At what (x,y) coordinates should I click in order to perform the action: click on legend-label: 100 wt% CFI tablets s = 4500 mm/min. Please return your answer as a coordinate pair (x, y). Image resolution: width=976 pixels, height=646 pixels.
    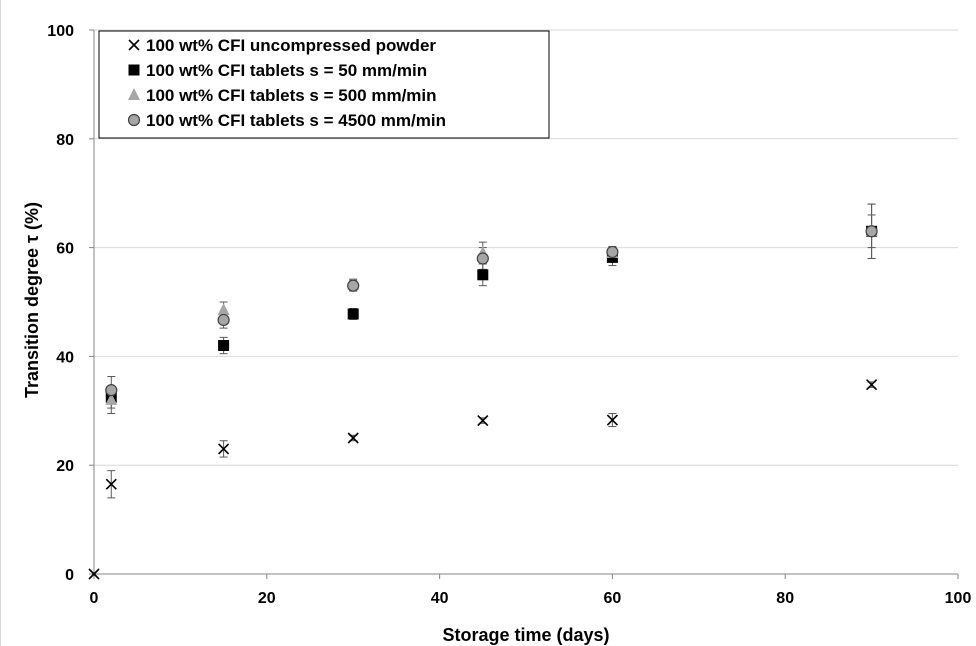
    Looking at the image, I should click on (296, 120).